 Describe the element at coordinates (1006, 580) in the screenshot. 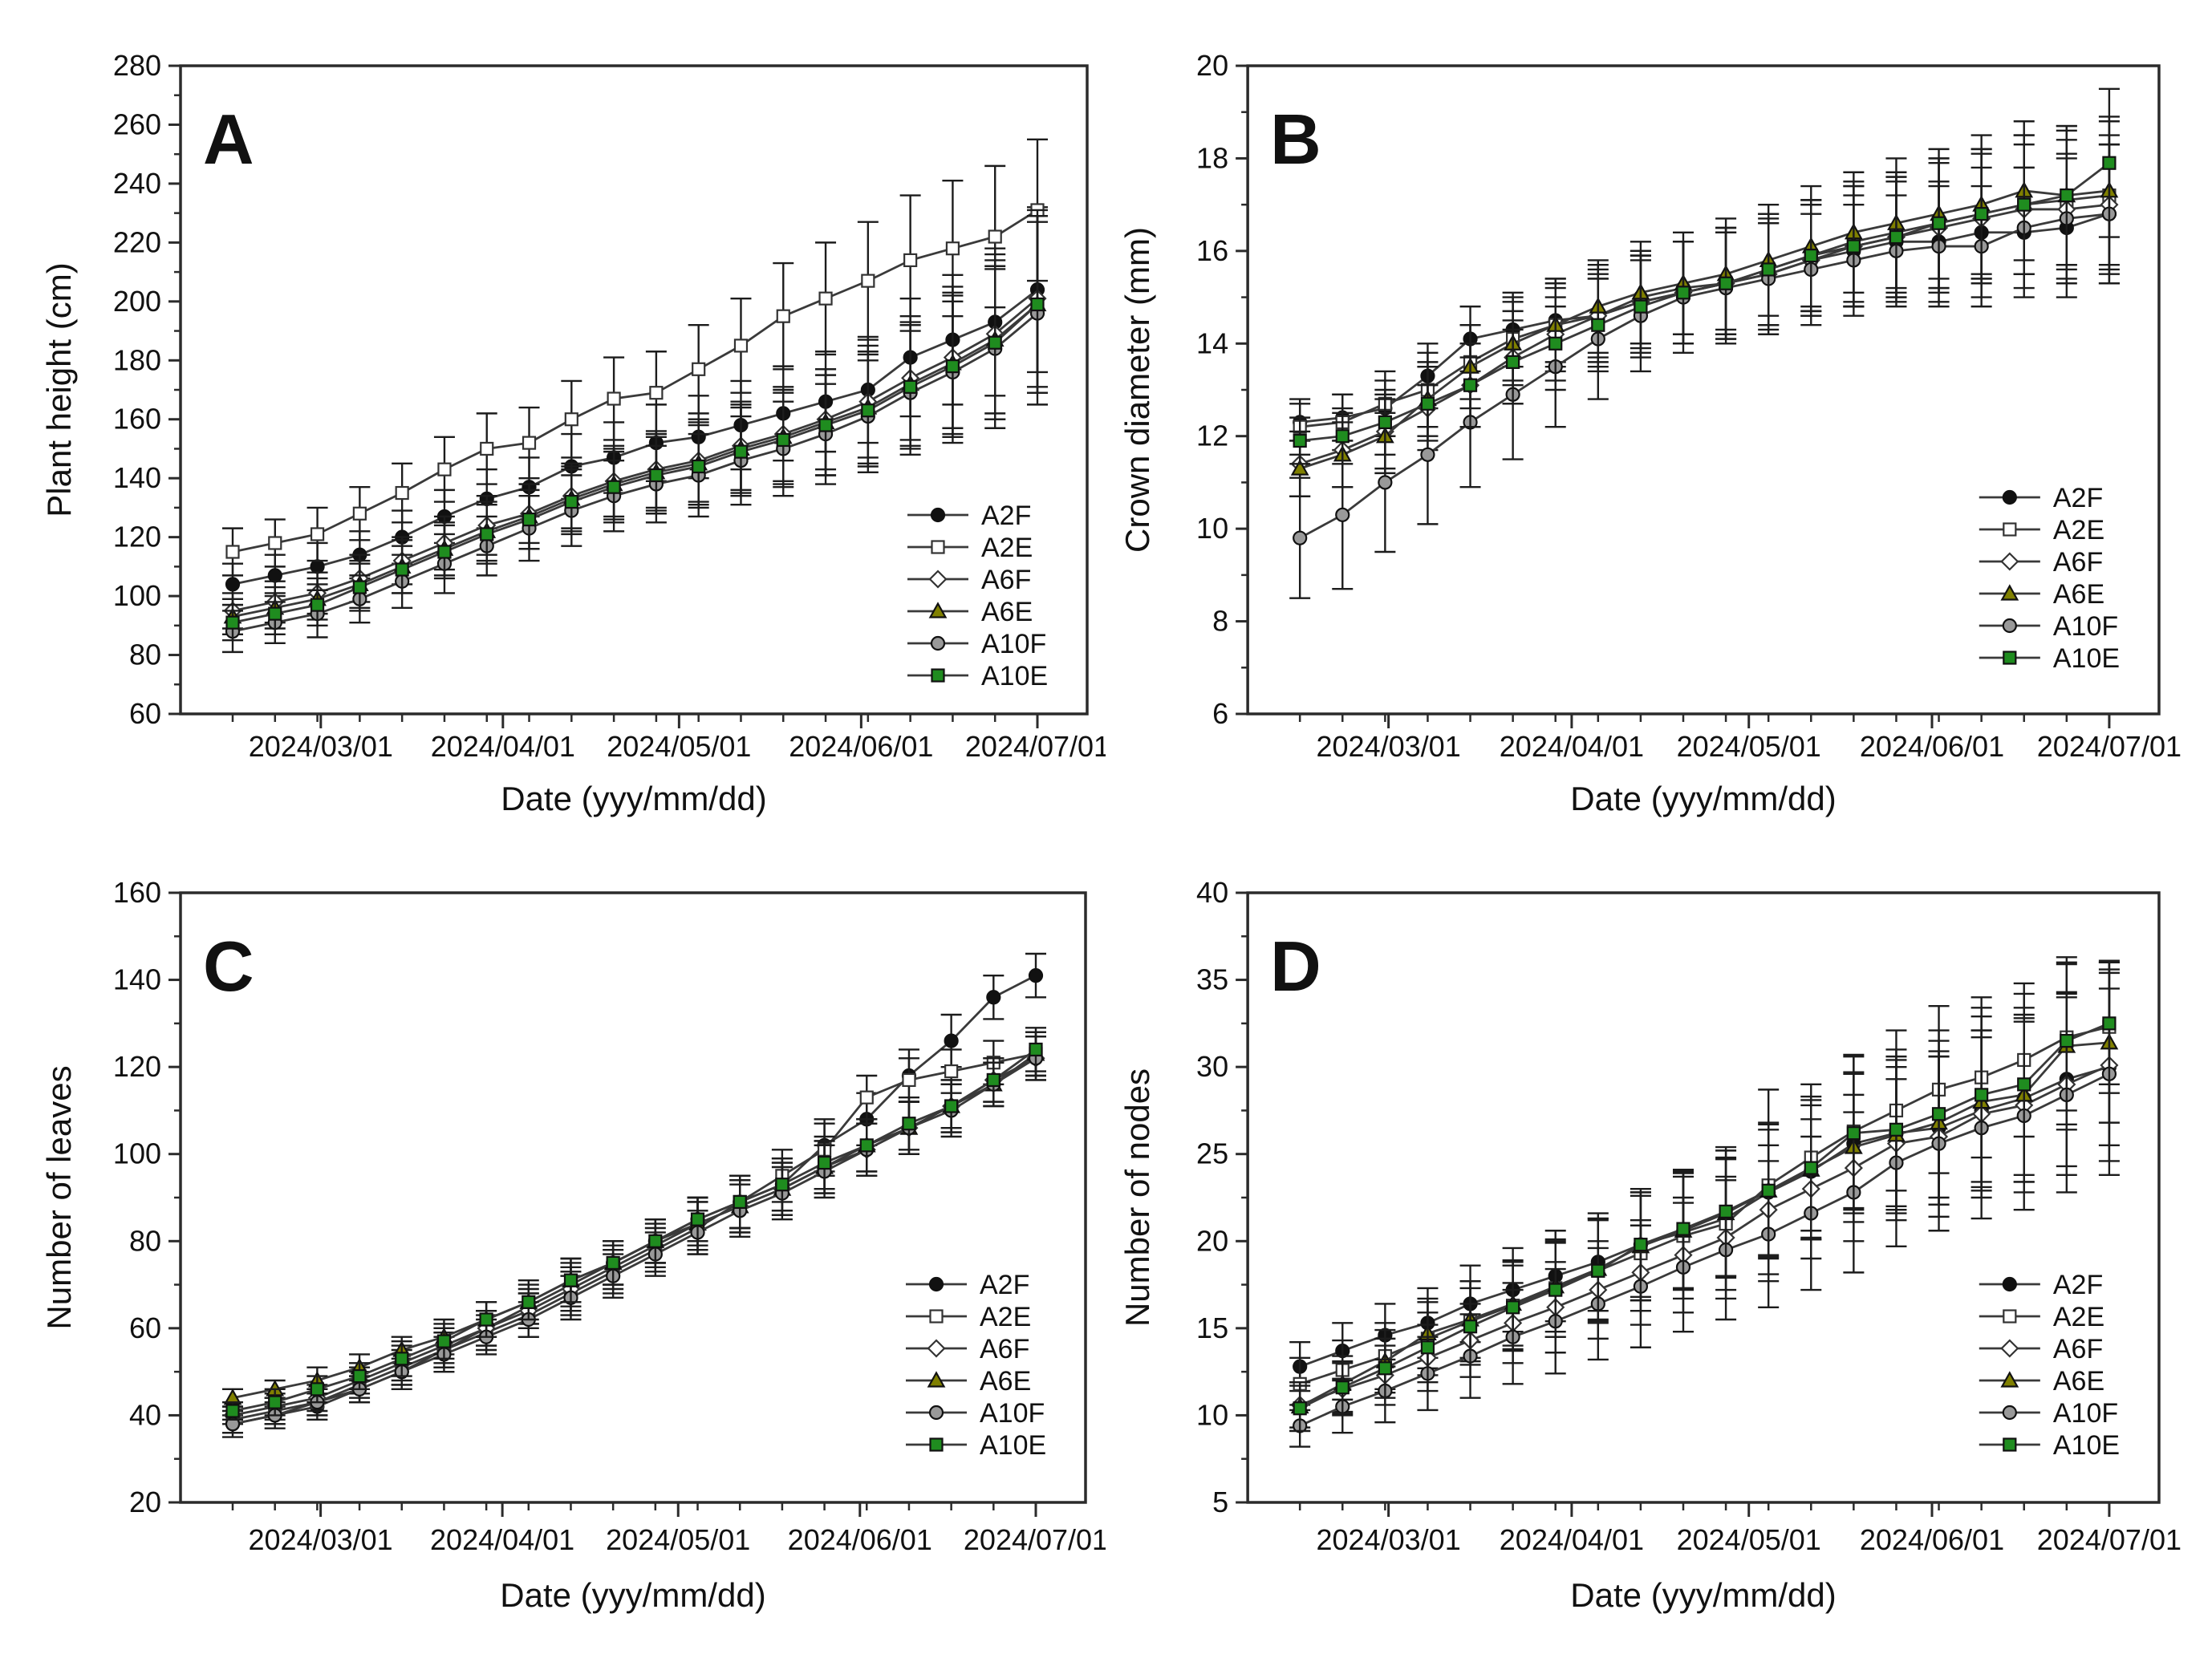

I see `legend-label: A6F` at that location.